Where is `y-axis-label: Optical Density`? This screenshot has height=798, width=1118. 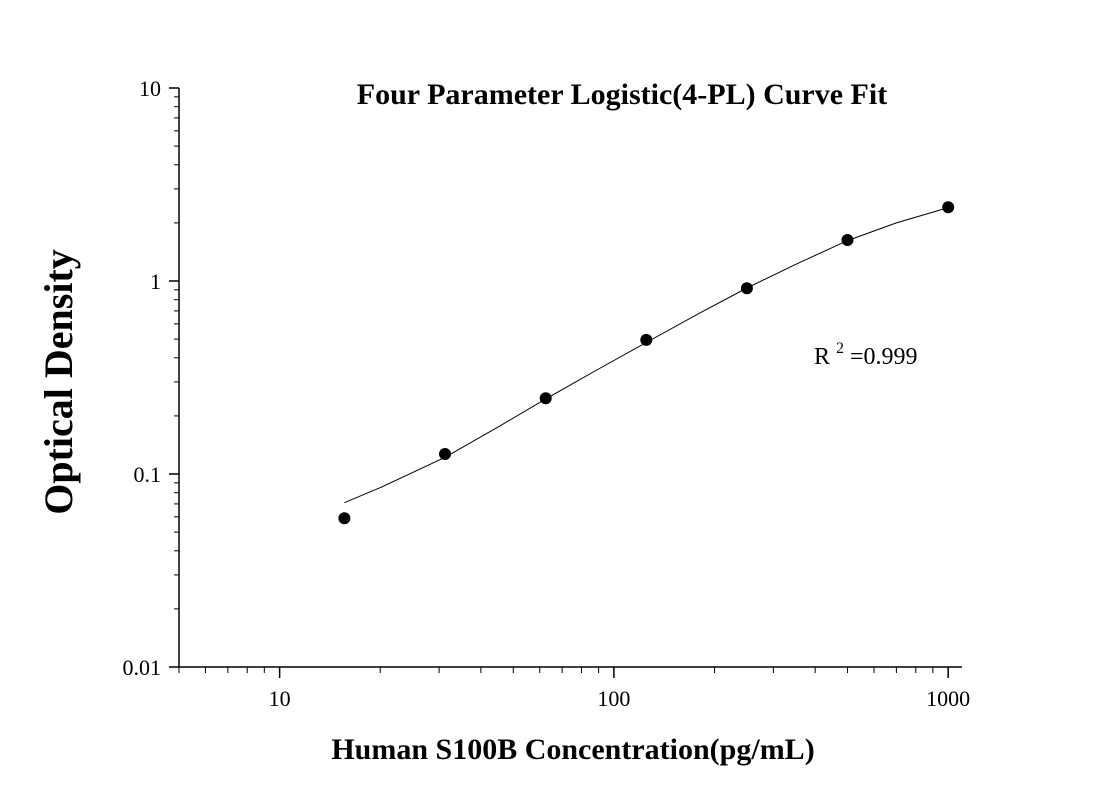 y-axis-label: Optical Density is located at coordinates (58, 382).